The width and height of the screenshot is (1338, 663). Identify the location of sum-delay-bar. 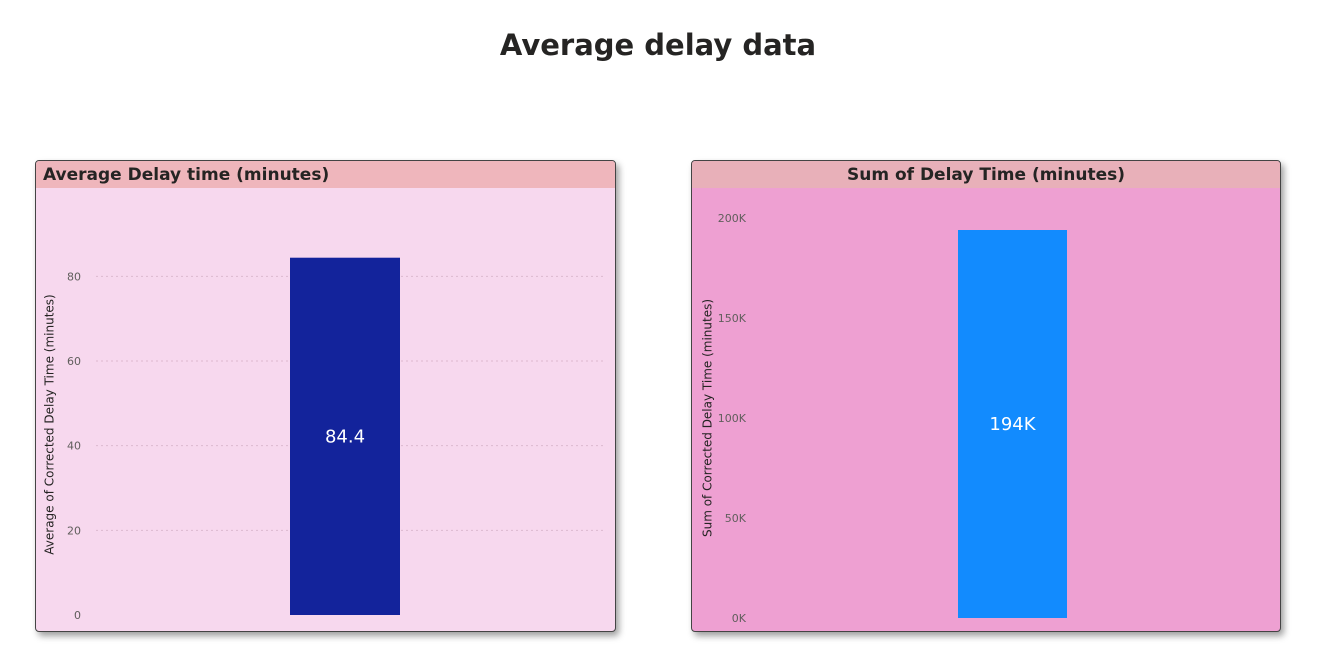
(1012, 424).